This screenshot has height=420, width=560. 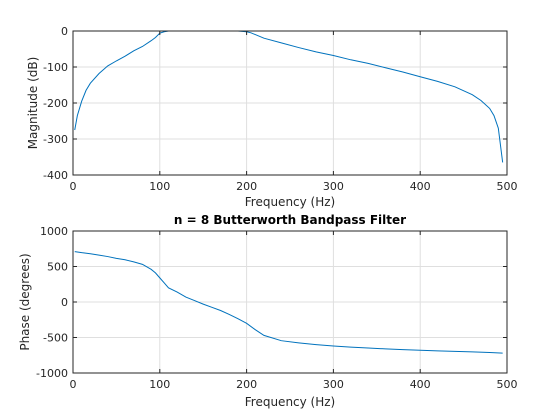 I want to click on phase-ytick-label: 500, so click(x=57, y=267).